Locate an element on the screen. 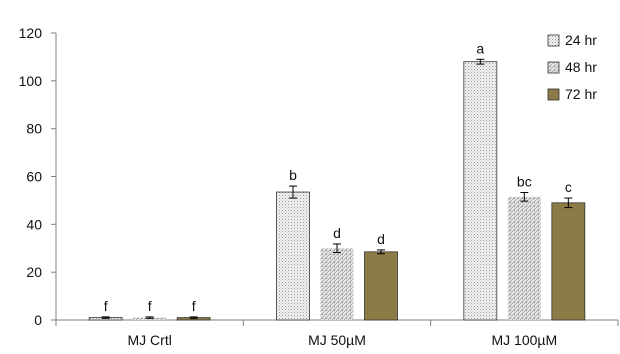 This screenshot has width=620, height=354. y-tick-label: 20 is located at coordinates (34, 272).